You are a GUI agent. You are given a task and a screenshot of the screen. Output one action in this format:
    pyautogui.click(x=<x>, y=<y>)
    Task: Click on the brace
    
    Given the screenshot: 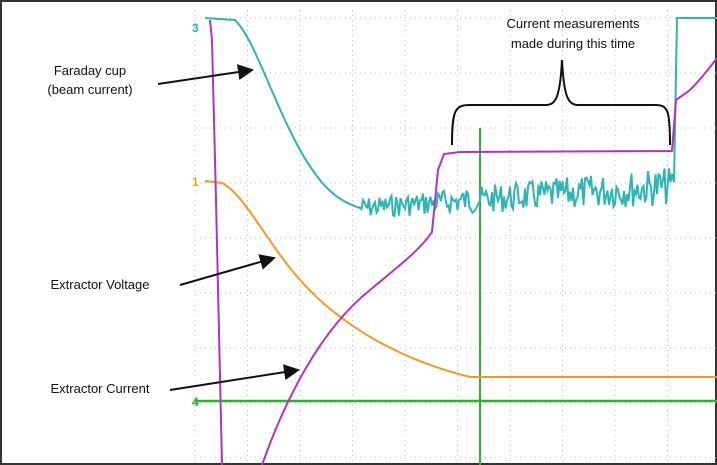 What is the action you would take?
    pyautogui.click(x=561, y=102)
    